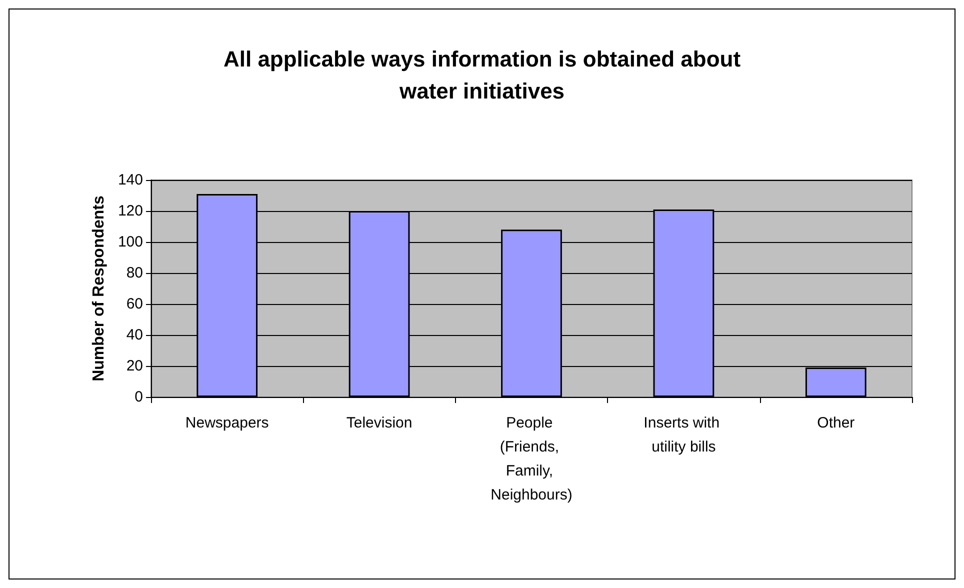 This screenshot has width=964, height=588. Describe the element at coordinates (130, 180) in the screenshot. I see `y-tick-label: 140` at that location.